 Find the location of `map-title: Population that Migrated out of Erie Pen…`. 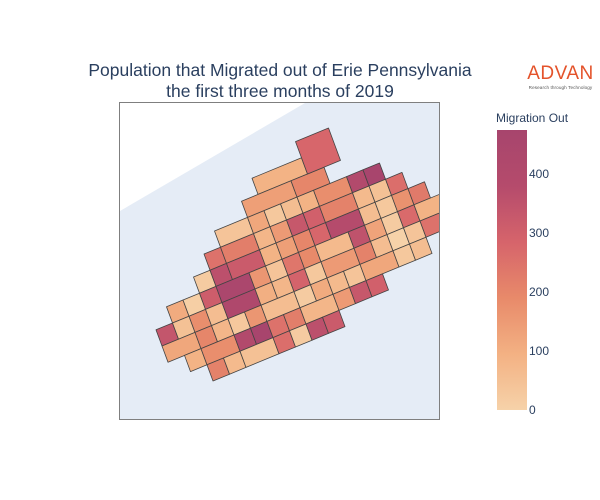

map-title: Population that Migrated out of Erie Pen… is located at coordinates (280, 81).